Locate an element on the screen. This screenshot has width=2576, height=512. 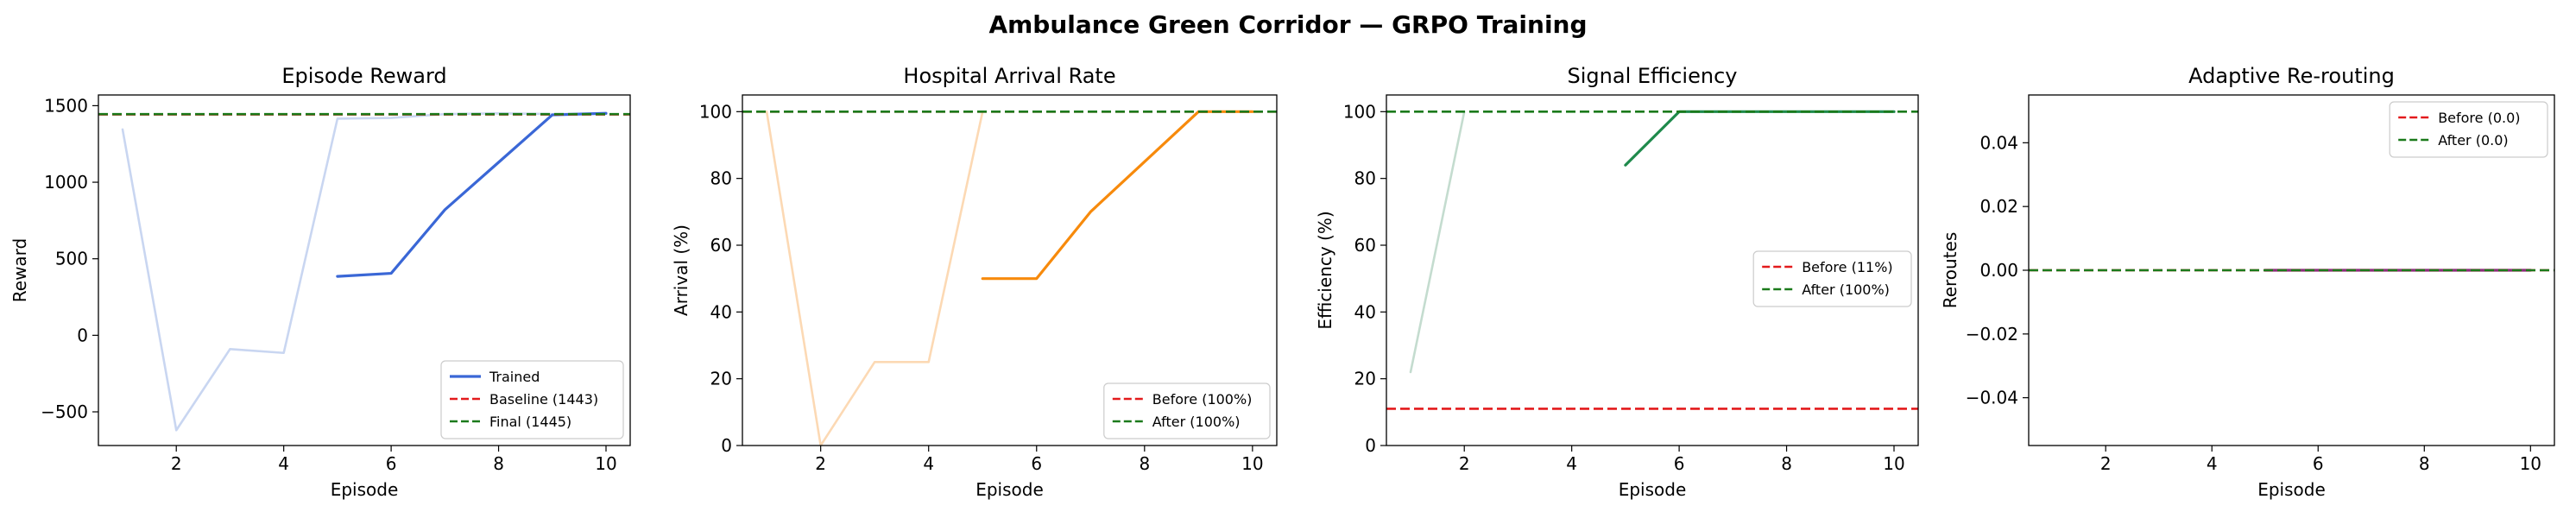
y-tick-label: 1000 is located at coordinates (66, 182).